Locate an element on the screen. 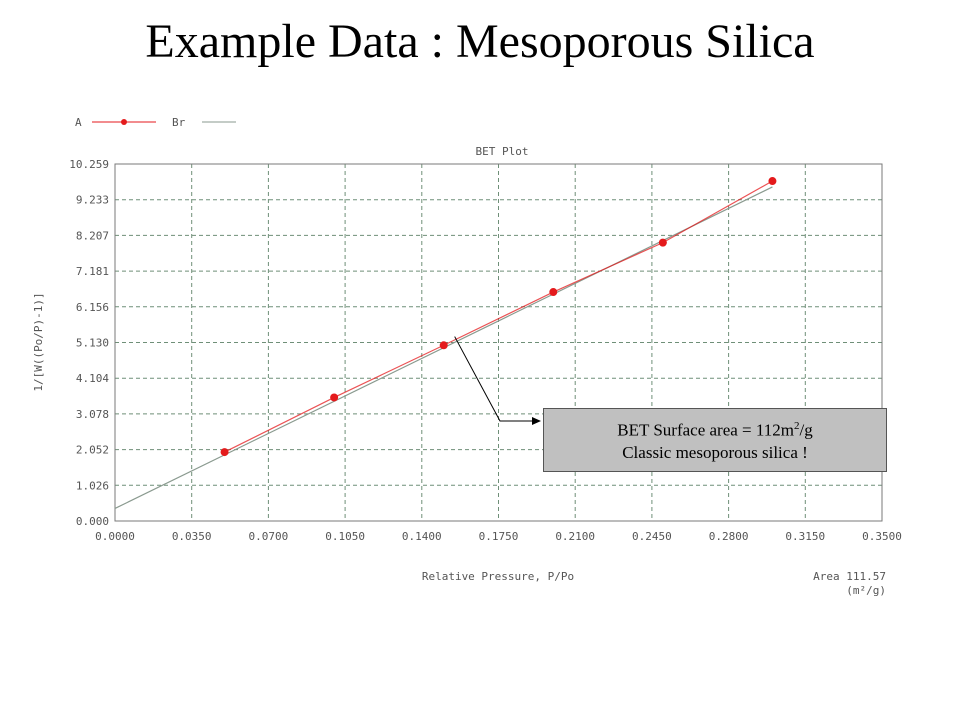 The width and height of the screenshot is (960, 720). y-tick-label: 8.207 is located at coordinates (92, 235).